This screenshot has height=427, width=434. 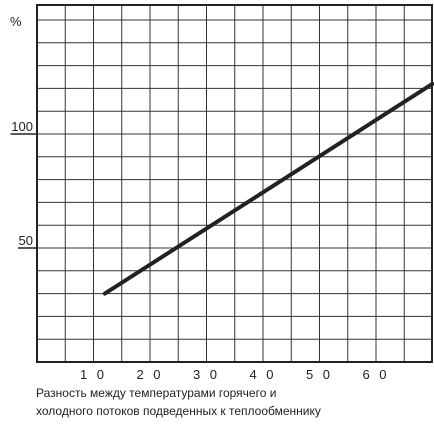 What do you see at coordinates (16, 21) in the screenshot?
I see `y-axis-unit-label: %` at bounding box center [16, 21].